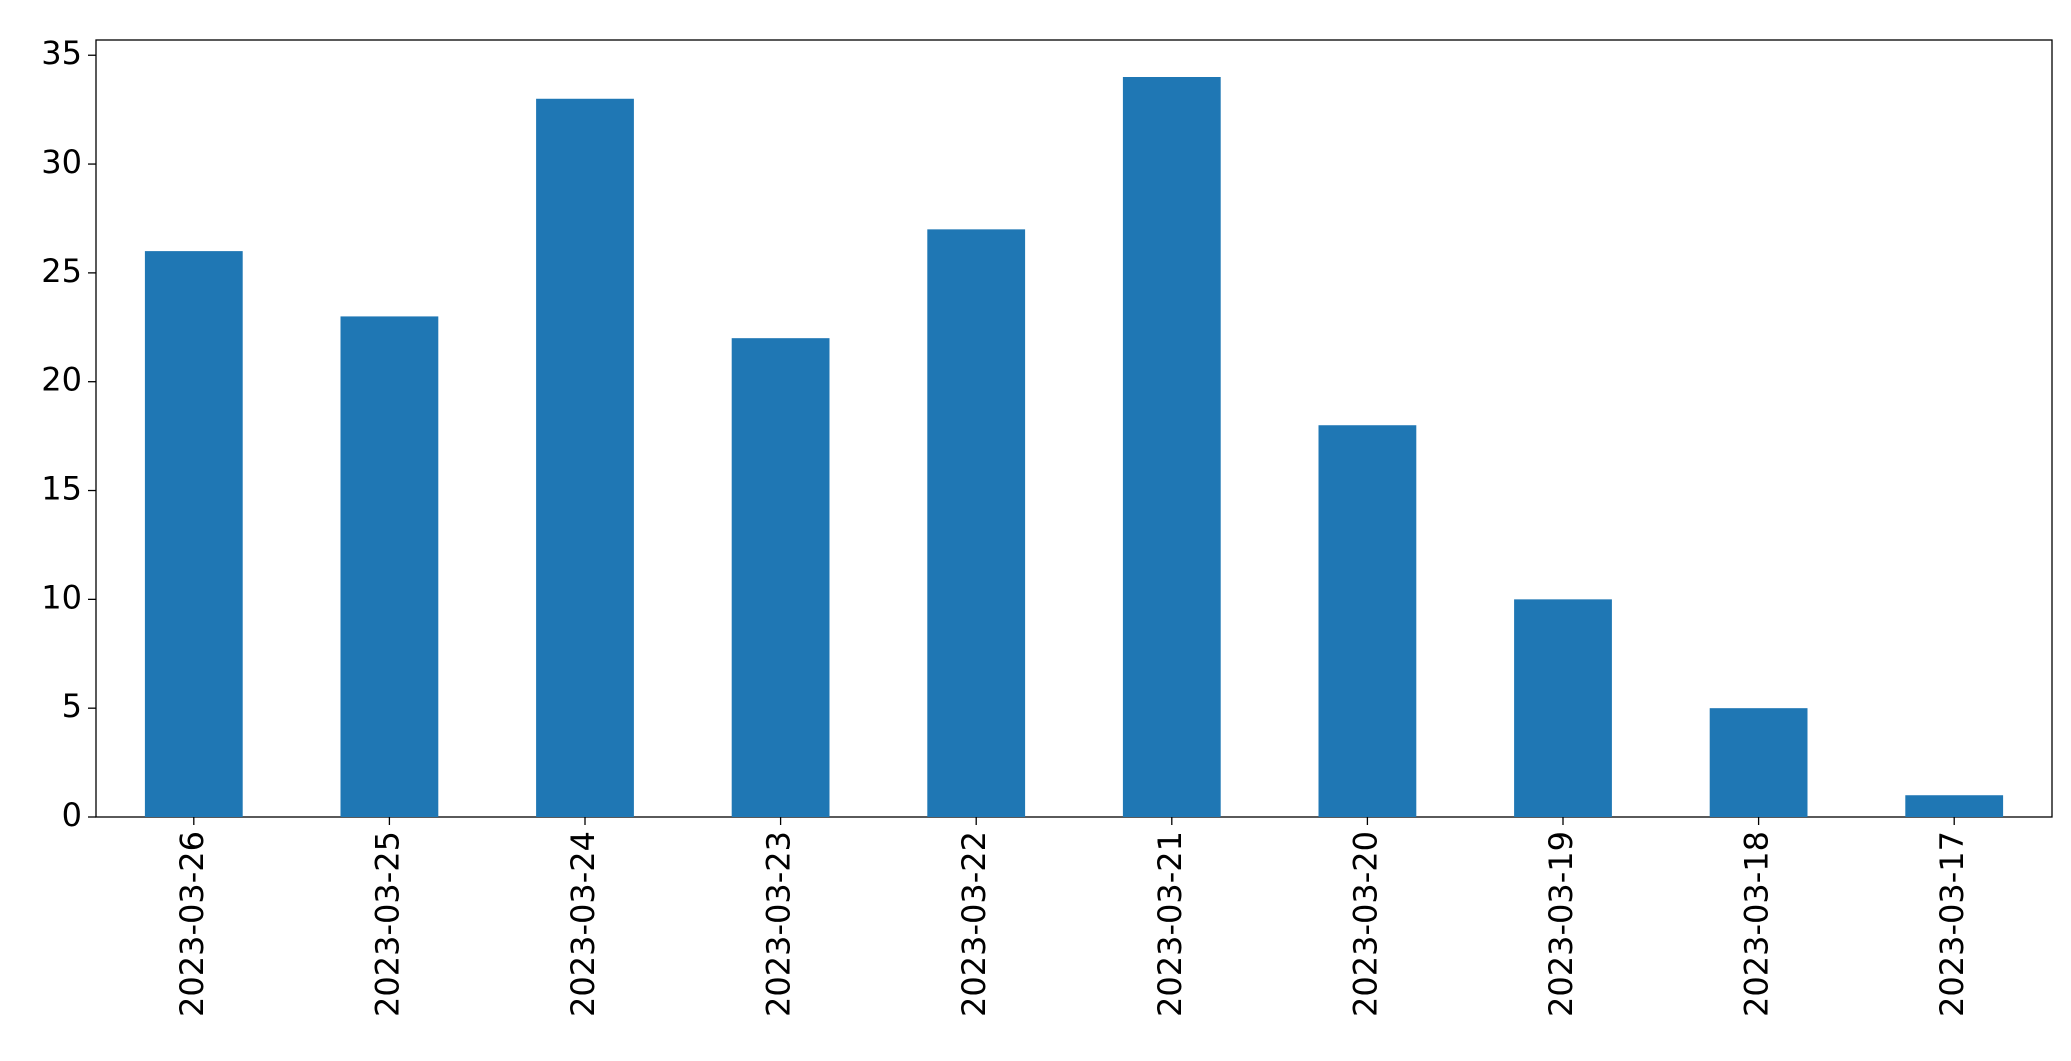 The height and width of the screenshot is (1061, 2071). I want to click on y-tick-label: 0, so click(72, 815).